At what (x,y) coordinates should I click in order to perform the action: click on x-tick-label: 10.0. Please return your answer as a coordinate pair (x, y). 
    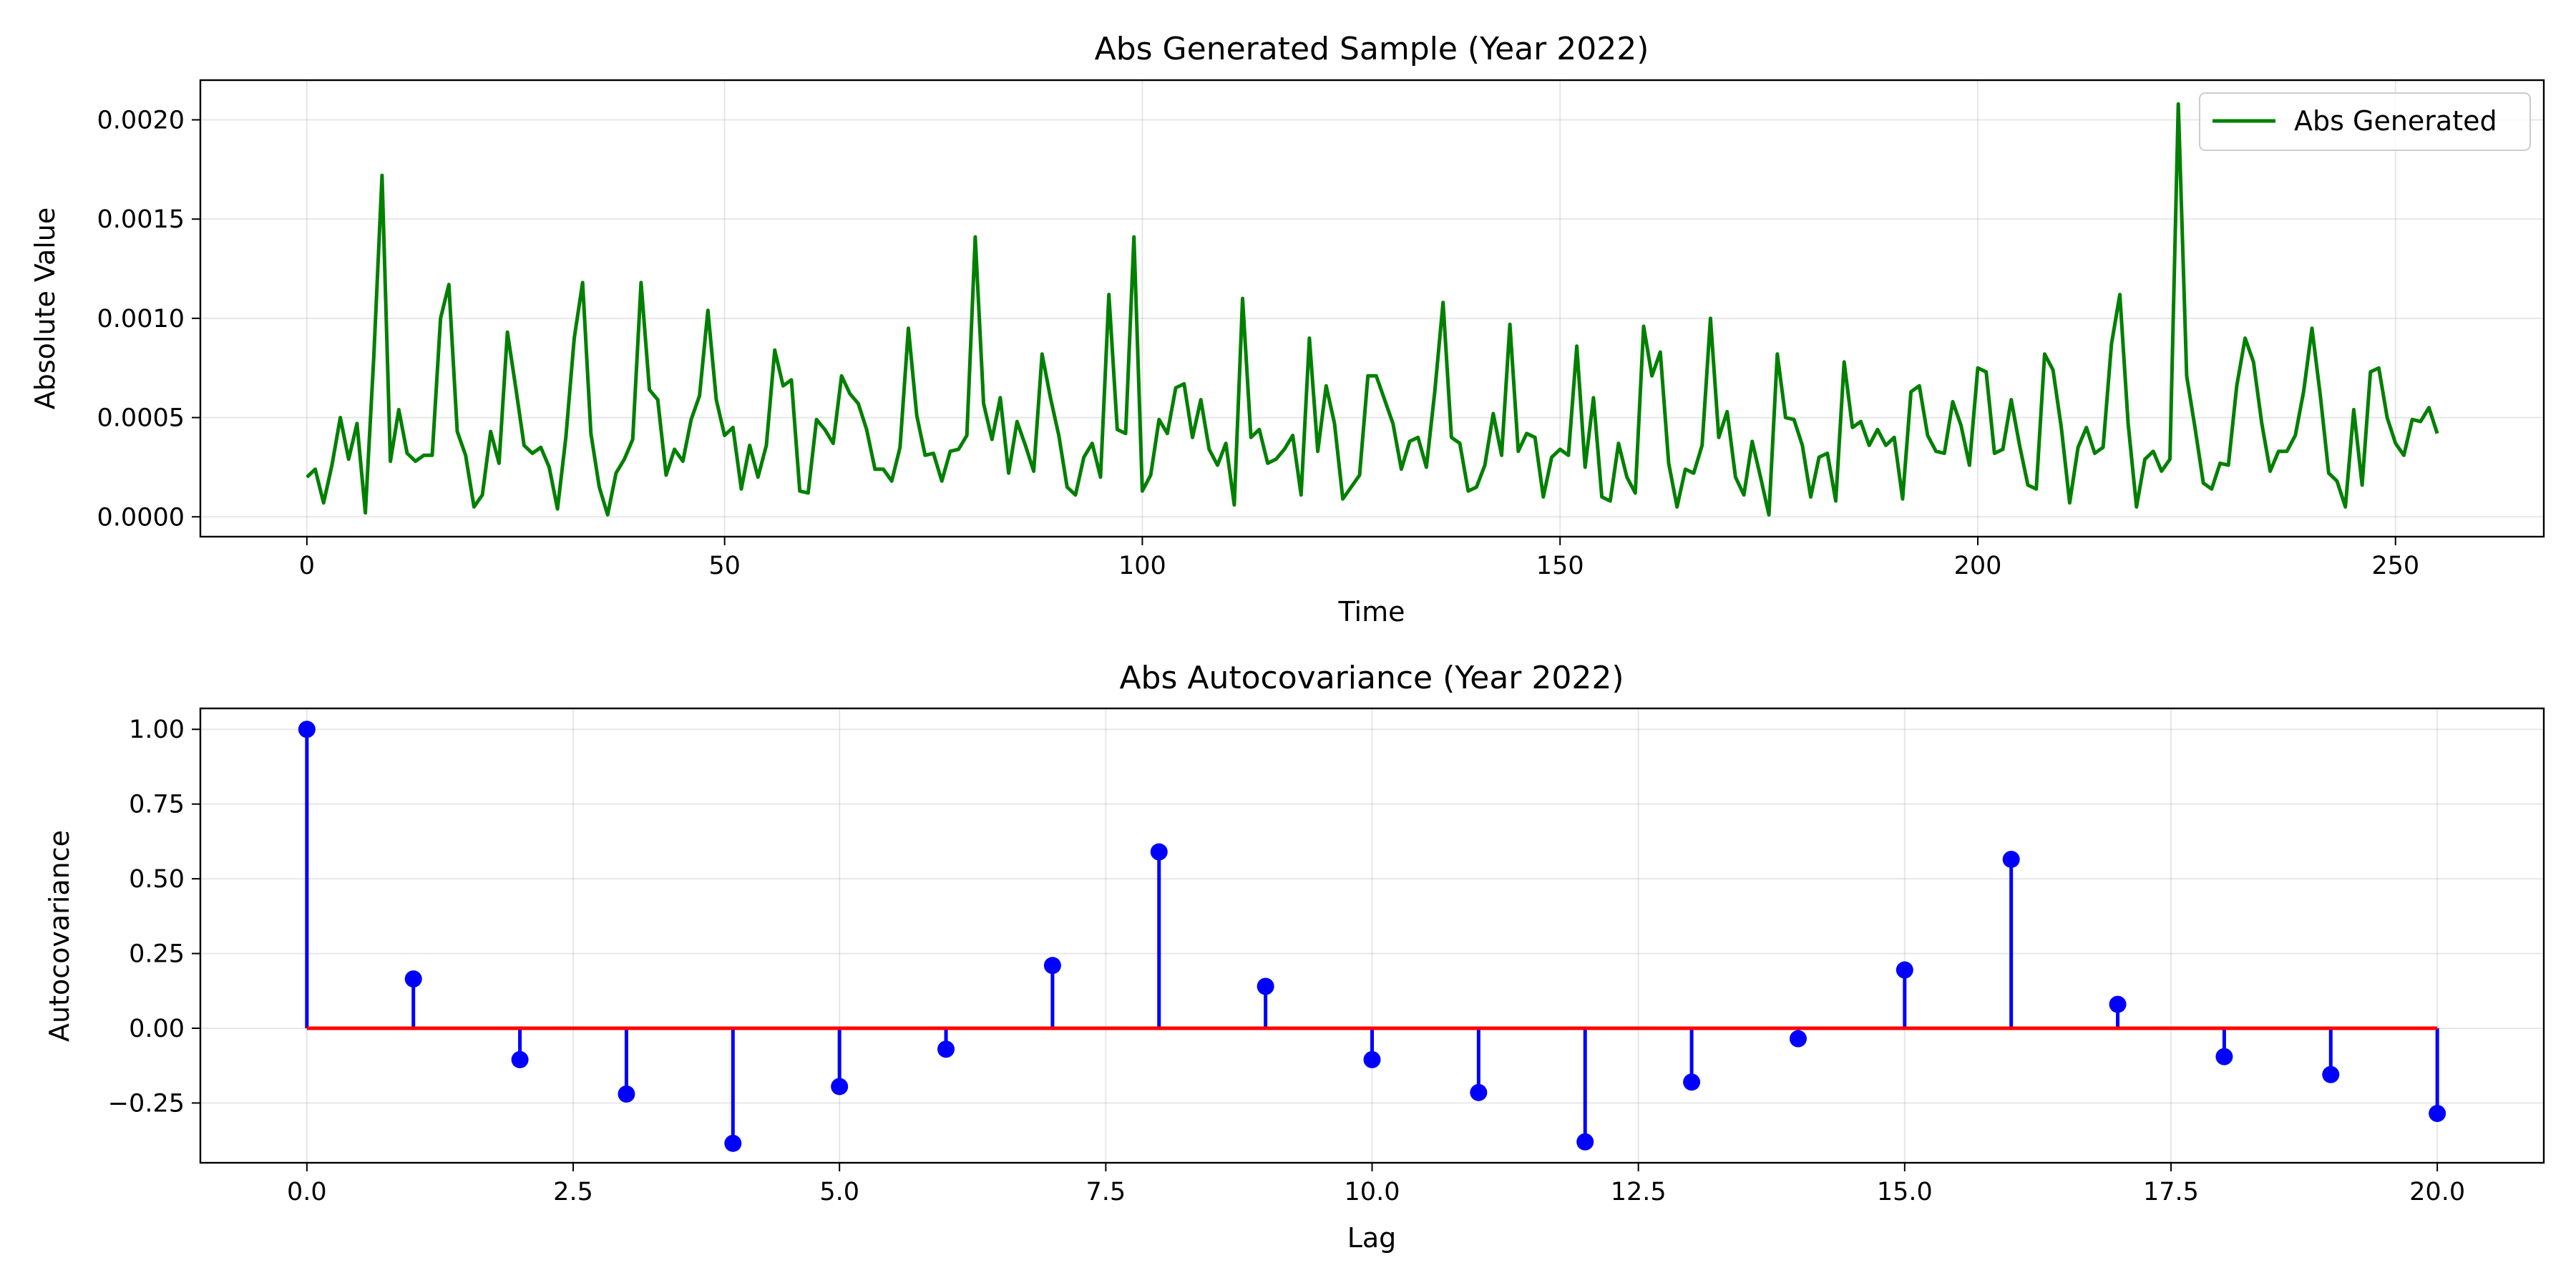
    Looking at the image, I should click on (1372, 1192).